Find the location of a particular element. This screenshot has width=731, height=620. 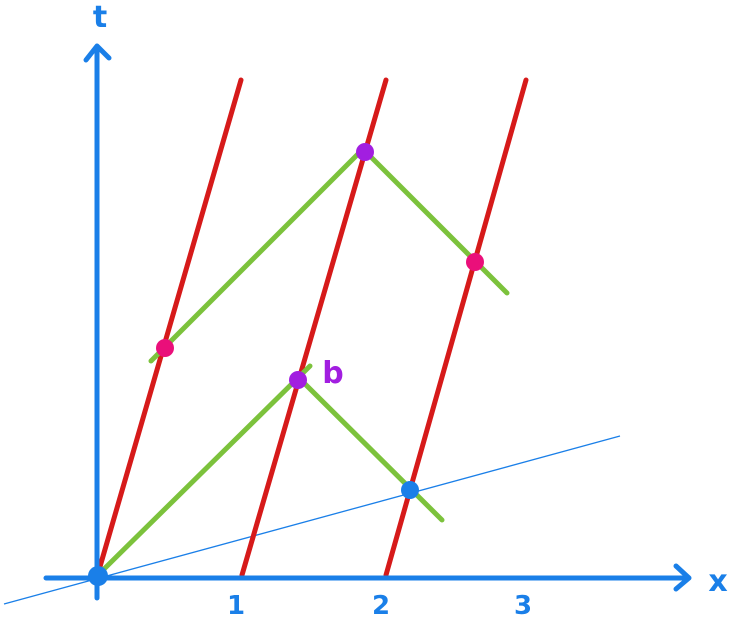

event-top is located at coordinates (365, 152).